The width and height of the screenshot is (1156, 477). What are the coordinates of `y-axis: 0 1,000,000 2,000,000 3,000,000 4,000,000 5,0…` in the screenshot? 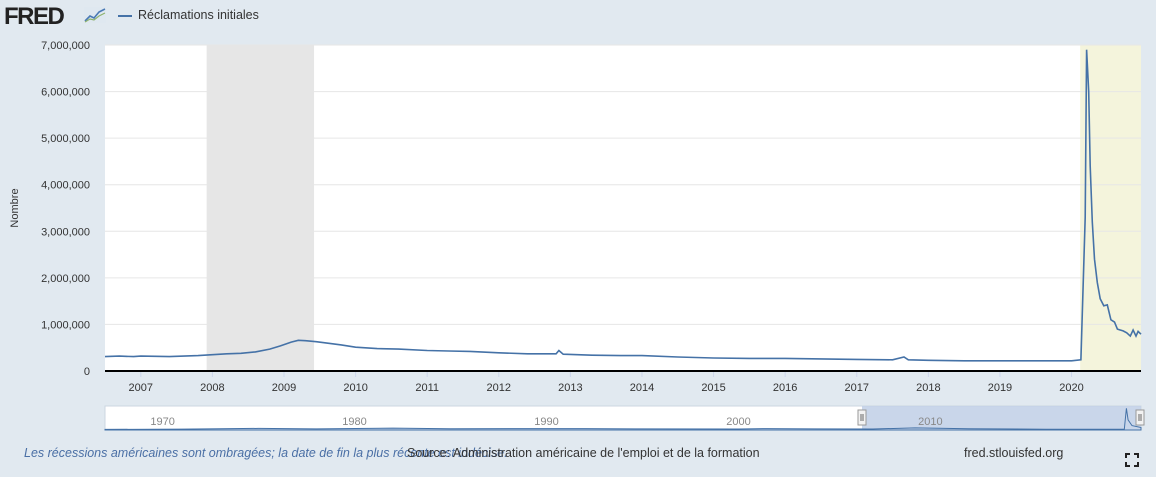 It's located at (65, 209).